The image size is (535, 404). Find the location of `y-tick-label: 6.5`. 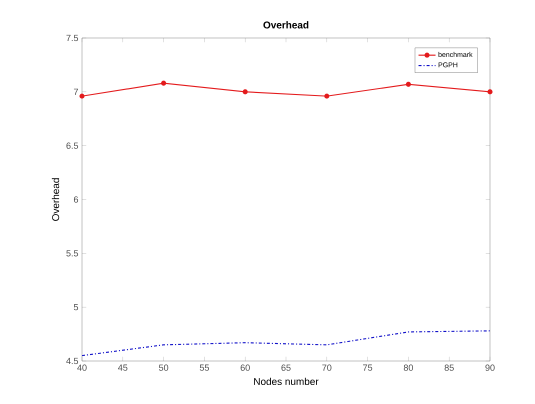

y-tick-label: 6.5 is located at coordinates (72, 145).